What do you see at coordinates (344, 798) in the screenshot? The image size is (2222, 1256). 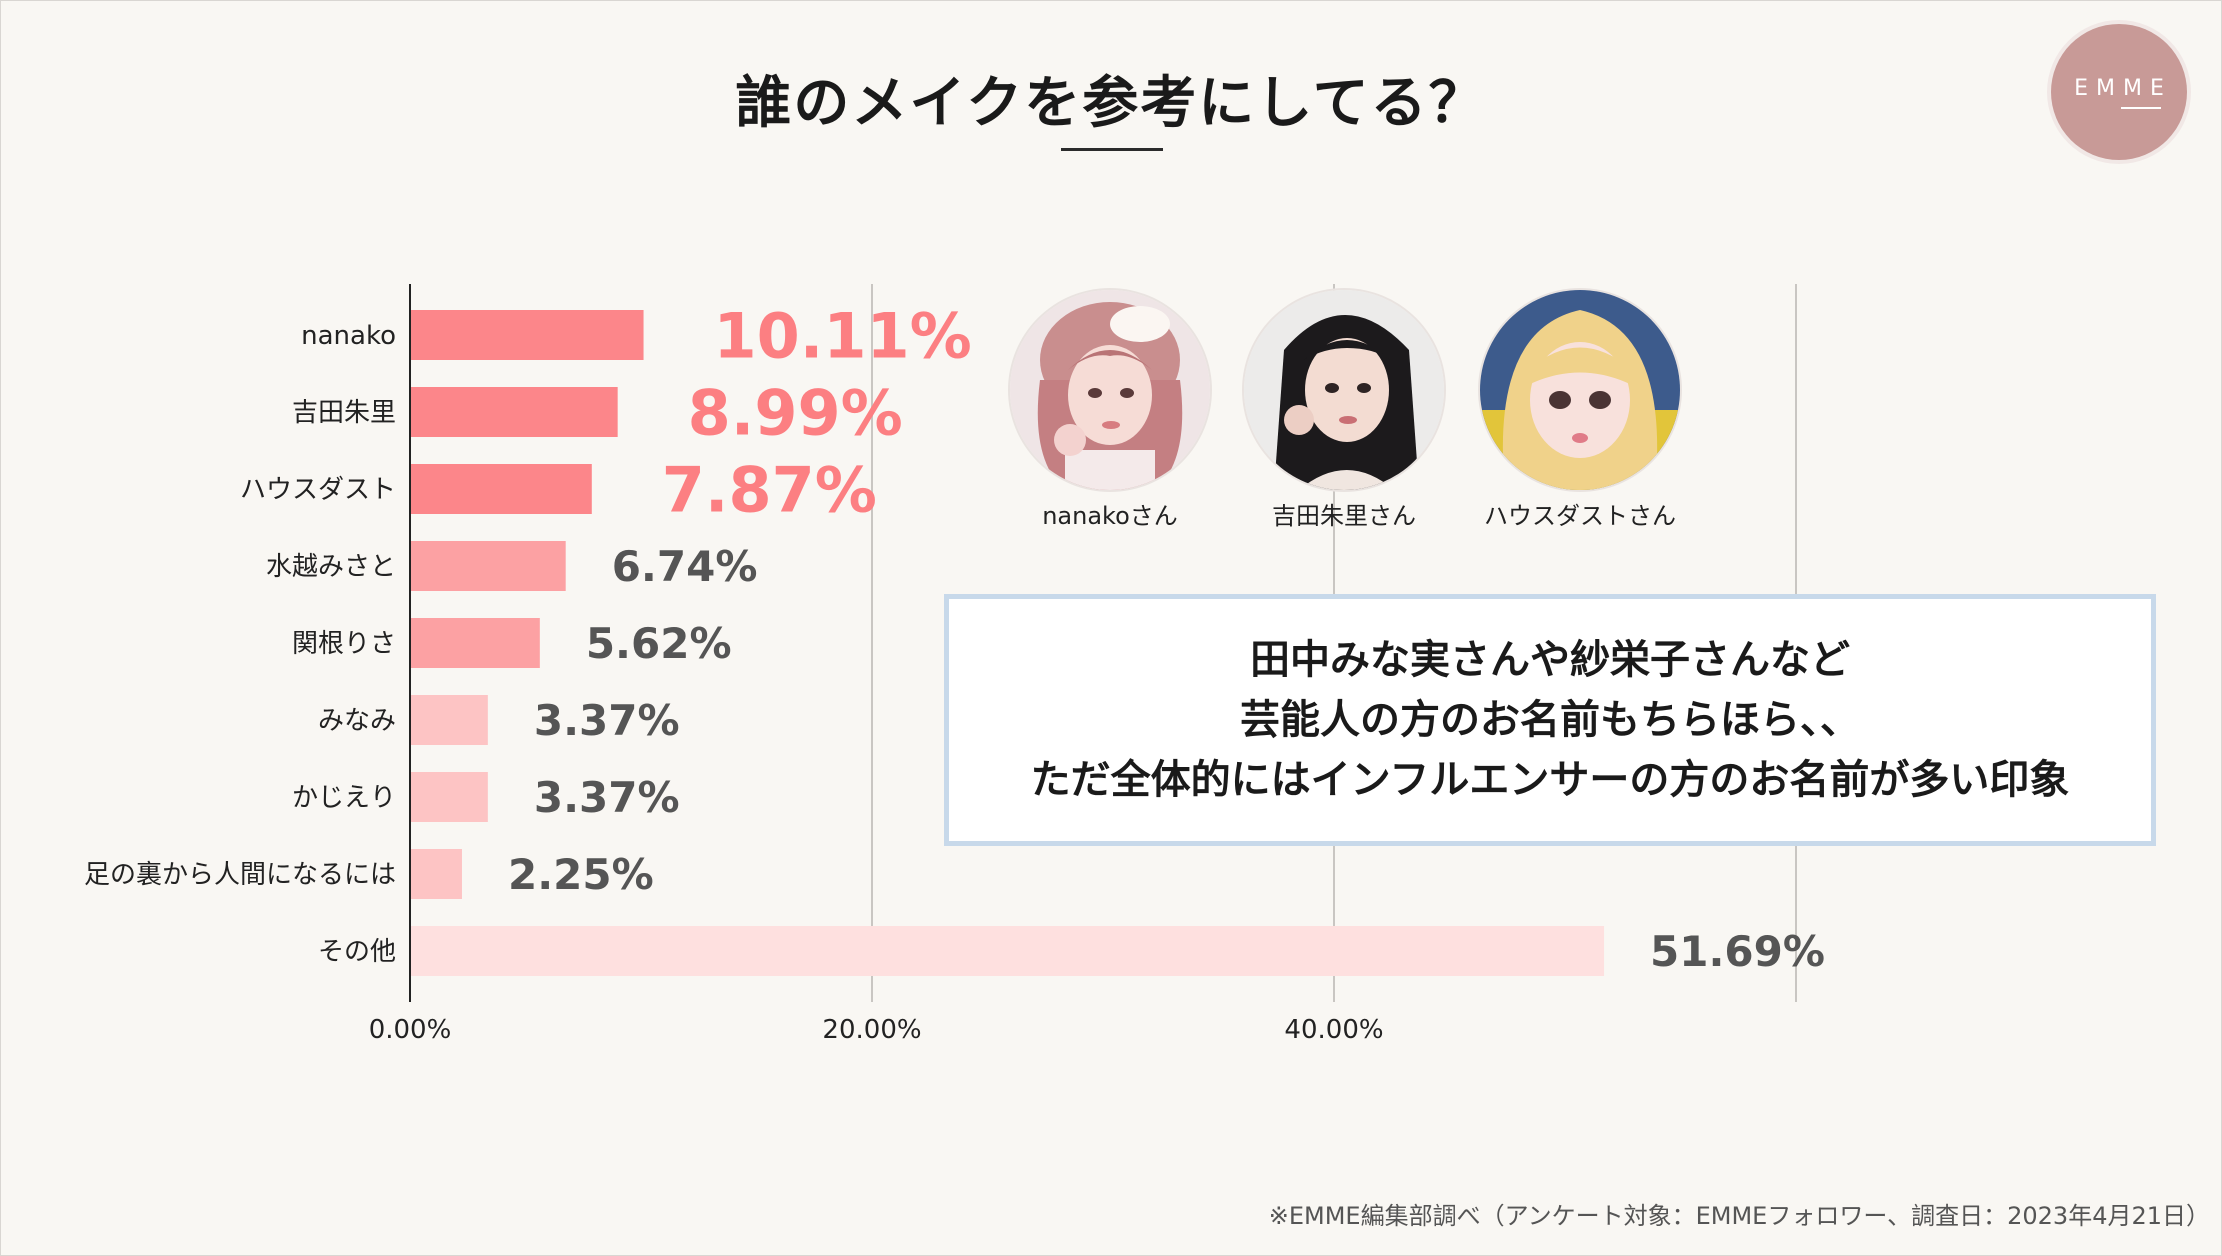 I see `category-label: かじえり` at bounding box center [344, 798].